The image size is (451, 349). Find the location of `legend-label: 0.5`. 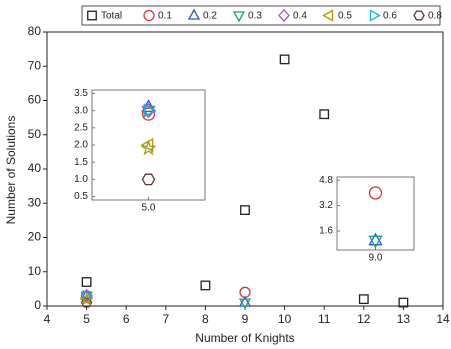

legend-label: 0.5 is located at coordinates (345, 16).